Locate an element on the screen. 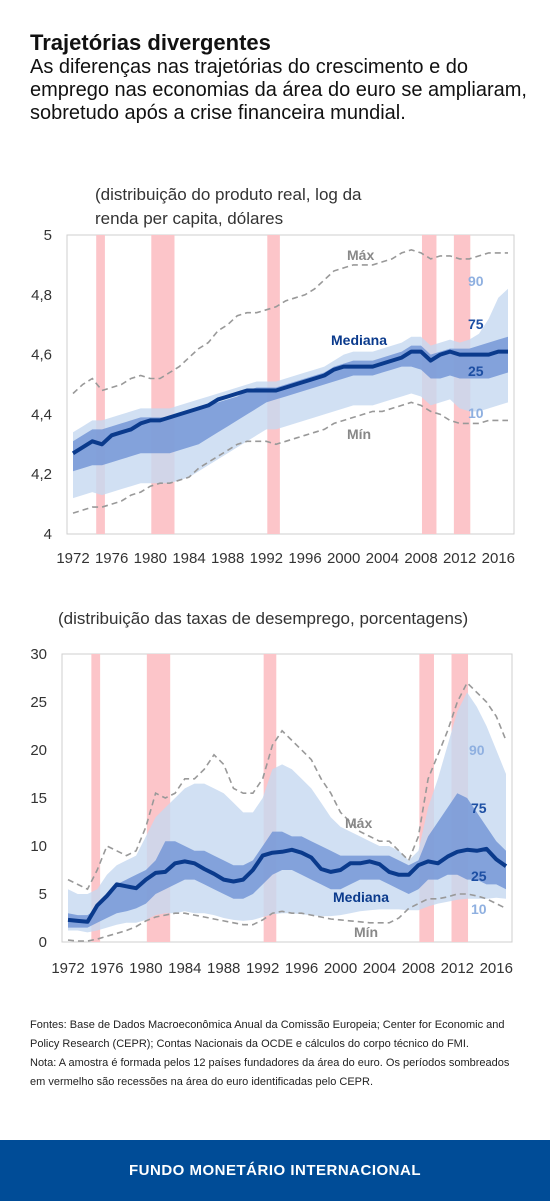  y-tick-label: 4,2 is located at coordinates (41, 474).